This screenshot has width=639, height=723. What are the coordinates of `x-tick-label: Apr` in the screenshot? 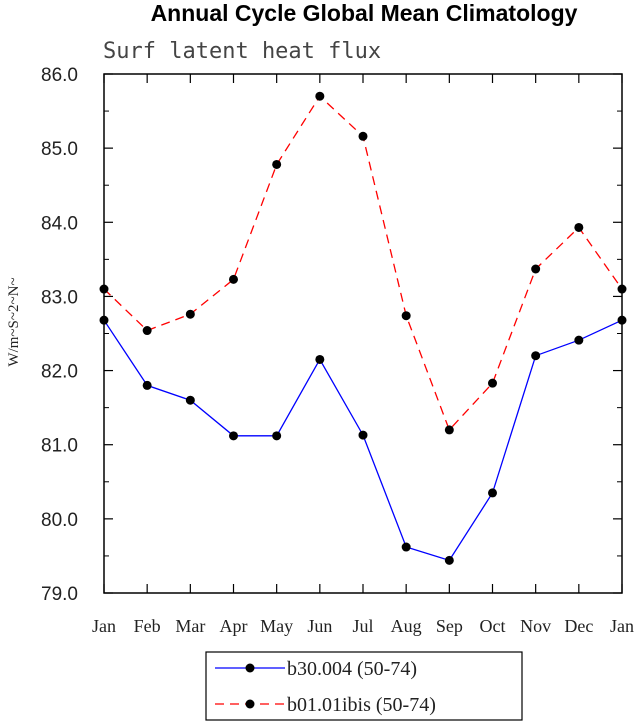 It's located at (234, 626).